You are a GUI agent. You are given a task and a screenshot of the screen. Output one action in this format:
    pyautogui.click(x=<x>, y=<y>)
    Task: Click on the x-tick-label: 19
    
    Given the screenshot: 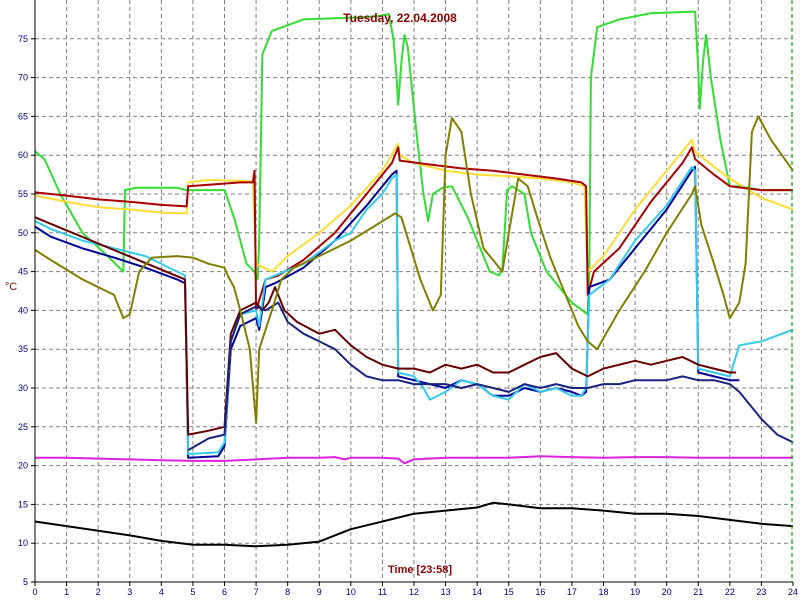 What is the action you would take?
    pyautogui.click(x=635, y=592)
    